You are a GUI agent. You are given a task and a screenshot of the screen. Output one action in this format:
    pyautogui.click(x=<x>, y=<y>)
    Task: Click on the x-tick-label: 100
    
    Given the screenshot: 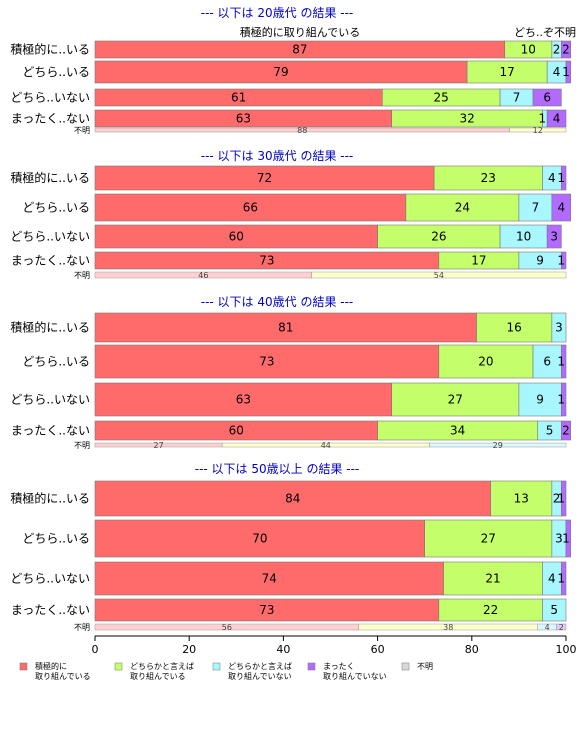 What is the action you would take?
    pyautogui.click(x=566, y=649)
    